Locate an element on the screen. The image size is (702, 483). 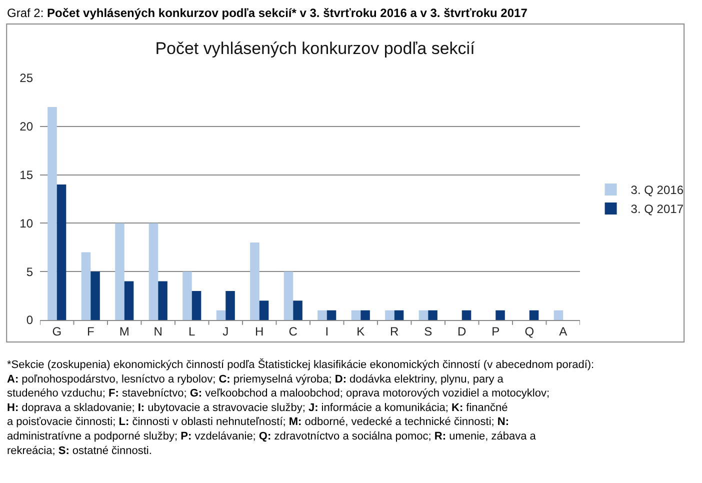
chart-title: Počet vyhlásených konkurzov podľa sekcií is located at coordinates (315, 48).